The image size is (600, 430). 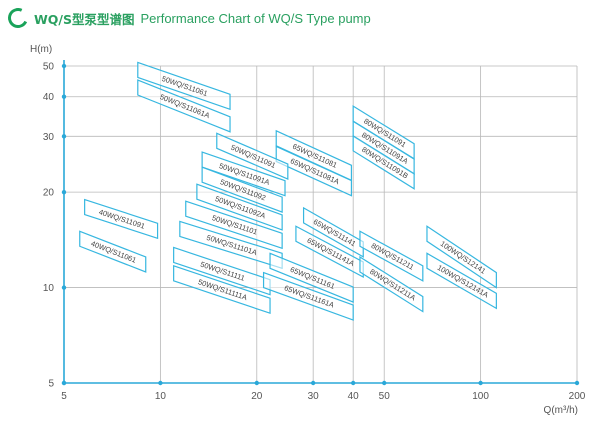 I want to click on title-en: Performance Chart of WQ/S Type pump, so click(x=255, y=18).